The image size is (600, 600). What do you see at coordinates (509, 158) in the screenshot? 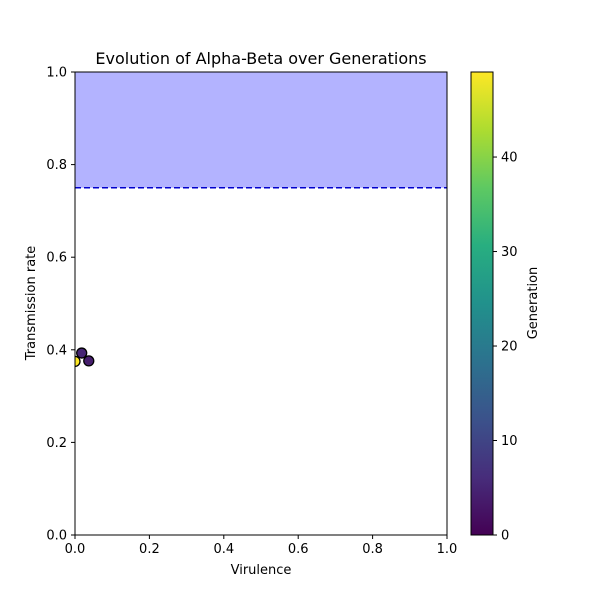
I see `colorbar-tick-label: 40` at bounding box center [509, 158].